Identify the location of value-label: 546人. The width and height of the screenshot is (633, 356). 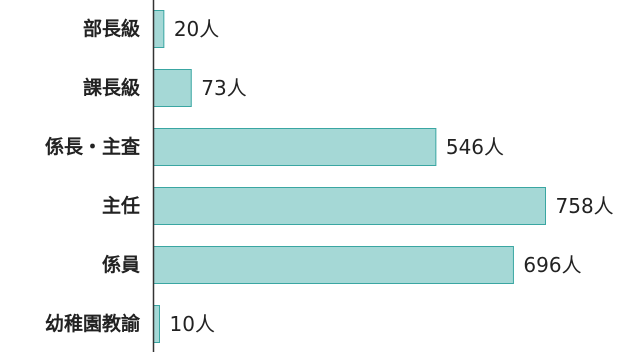
(475, 147).